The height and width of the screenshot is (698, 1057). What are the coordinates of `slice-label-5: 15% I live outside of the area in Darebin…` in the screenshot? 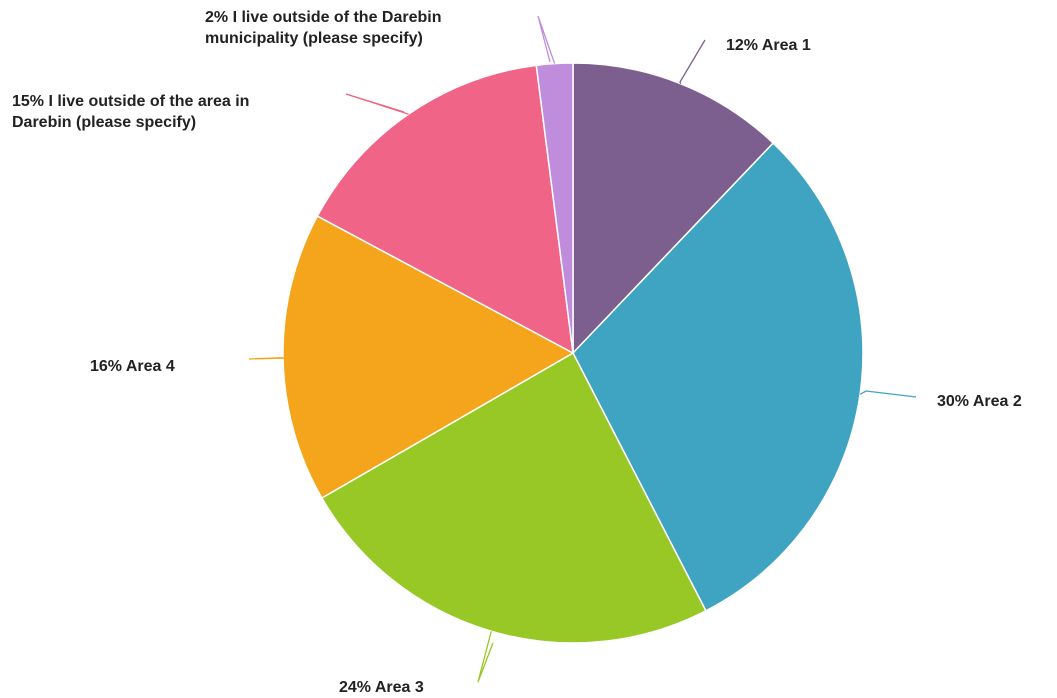 It's located at (130, 112).